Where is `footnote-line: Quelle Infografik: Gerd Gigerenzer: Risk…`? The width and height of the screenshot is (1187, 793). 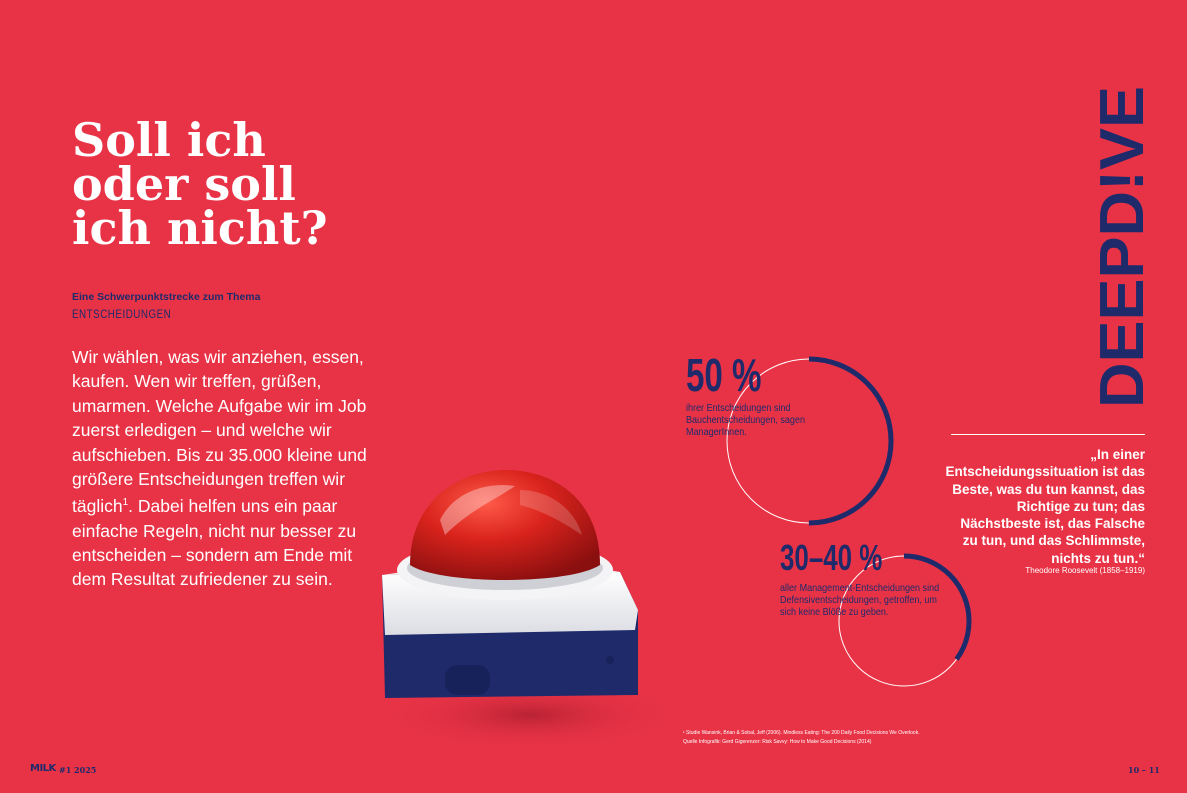
footnote-line: Quelle Infografik: Gerd Gigerenzer: Risk… is located at coordinates (777, 742).